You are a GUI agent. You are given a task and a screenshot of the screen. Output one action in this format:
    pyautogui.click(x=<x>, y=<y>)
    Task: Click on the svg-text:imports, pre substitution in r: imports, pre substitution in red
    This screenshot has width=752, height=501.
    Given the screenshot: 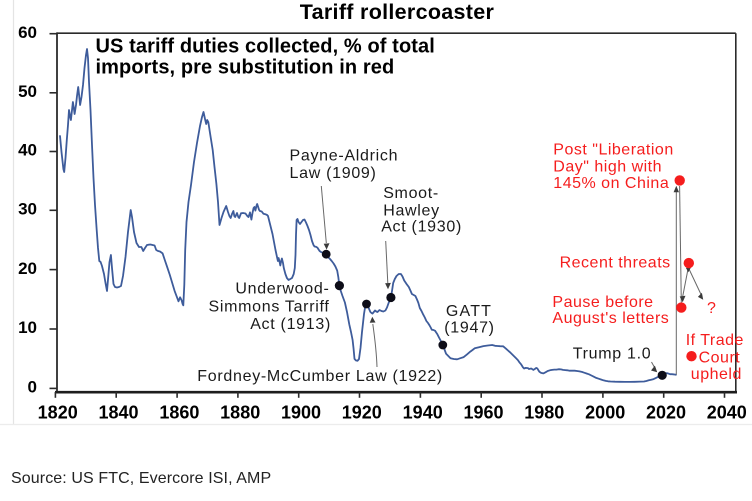 What is the action you would take?
    pyautogui.click(x=245, y=68)
    